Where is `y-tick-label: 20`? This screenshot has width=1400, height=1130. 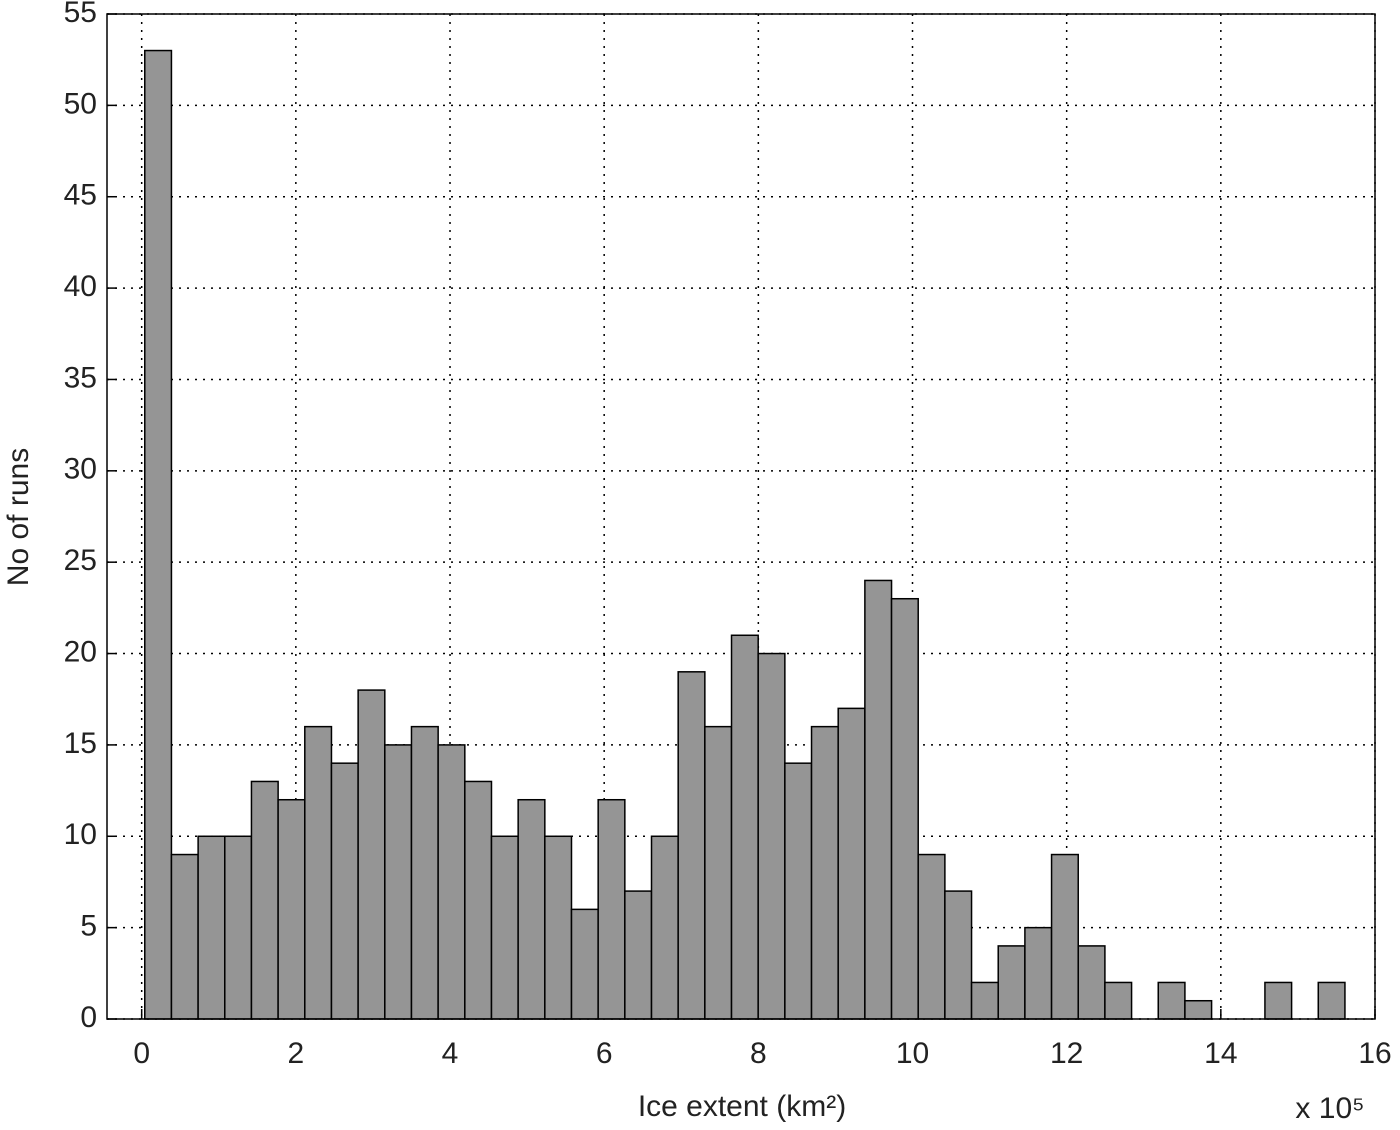
y-tick-label: 20 is located at coordinates (80, 651).